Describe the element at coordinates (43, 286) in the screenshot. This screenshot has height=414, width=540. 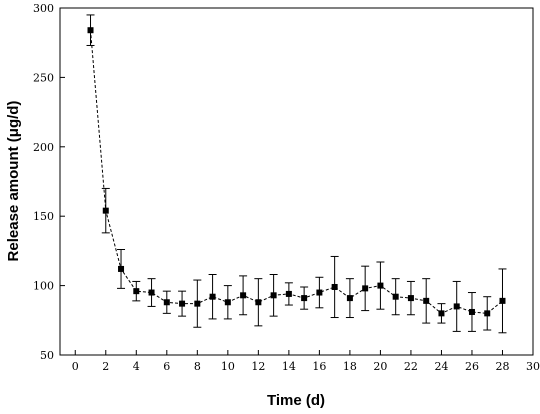
I see `y-tick-label: 100` at that location.